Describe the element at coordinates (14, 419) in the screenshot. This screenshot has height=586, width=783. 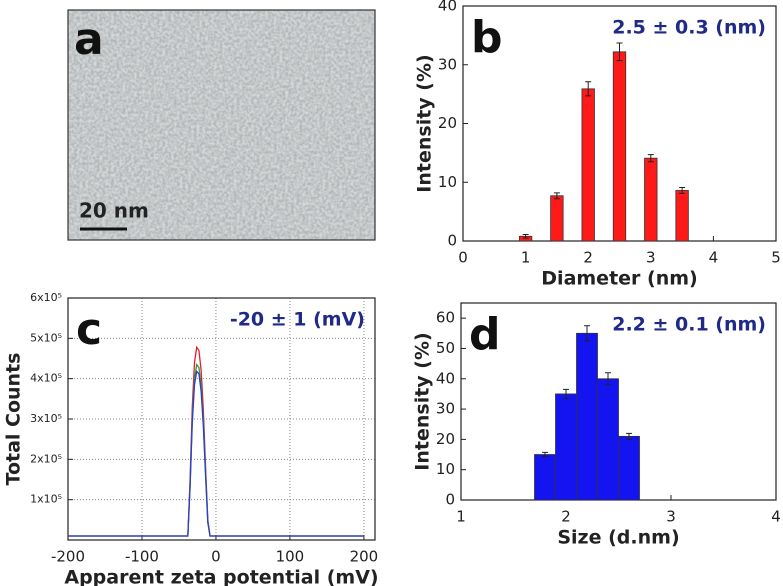
I see `y-axis-label: Total Counts` at that location.